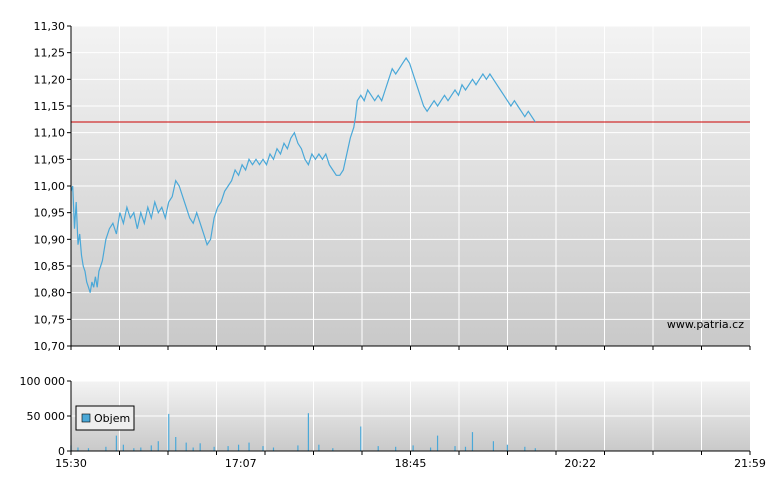 The width and height of the screenshot is (780, 495). Describe the element at coordinates (50, 346) in the screenshot. I see `price-y-tick-label: 10,70` at that location.